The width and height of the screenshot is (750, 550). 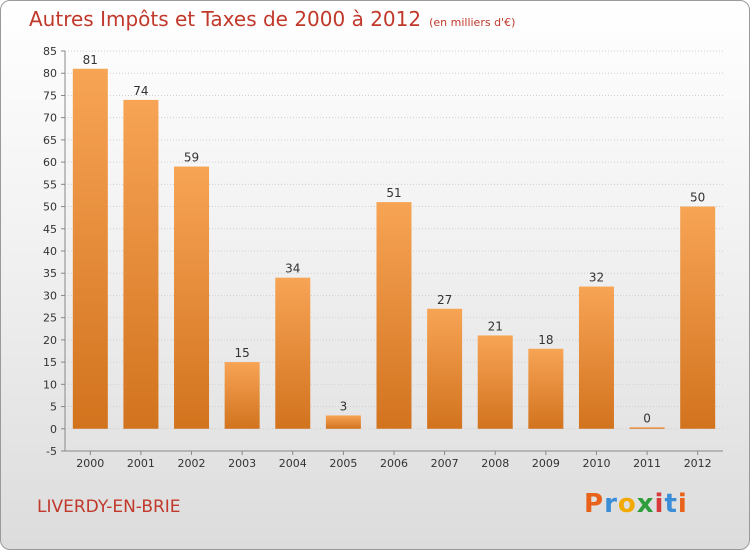 I want to click on y-tick-label: 5, so click(x=53, y=407).